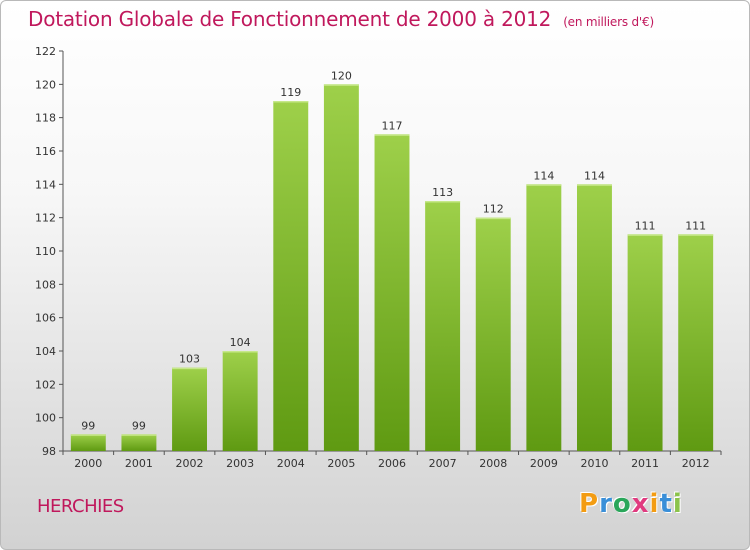 The width and height of the screenshot is (750, 550). I want to click on y-axis: 98 100 102 104 106 108 110 112 114 116 118 120 122, so click(49, 251).